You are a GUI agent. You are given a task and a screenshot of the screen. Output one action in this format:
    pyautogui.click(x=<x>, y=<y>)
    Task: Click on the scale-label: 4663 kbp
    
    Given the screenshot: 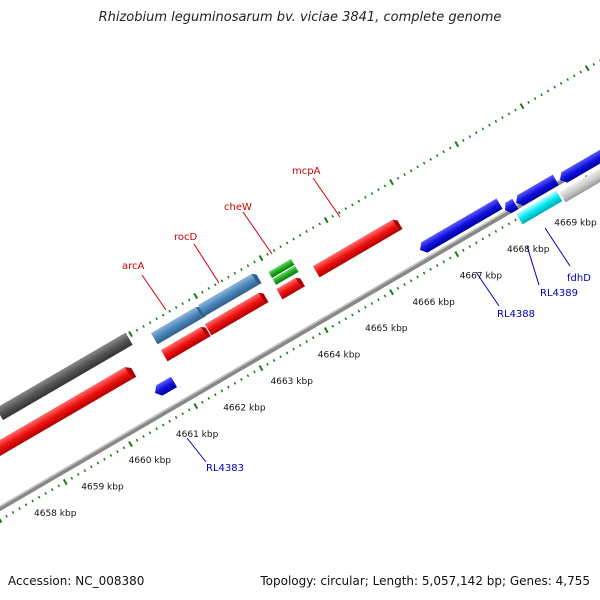 What is the action you would take?
    pyautogui.click(x=292, y=382)
    